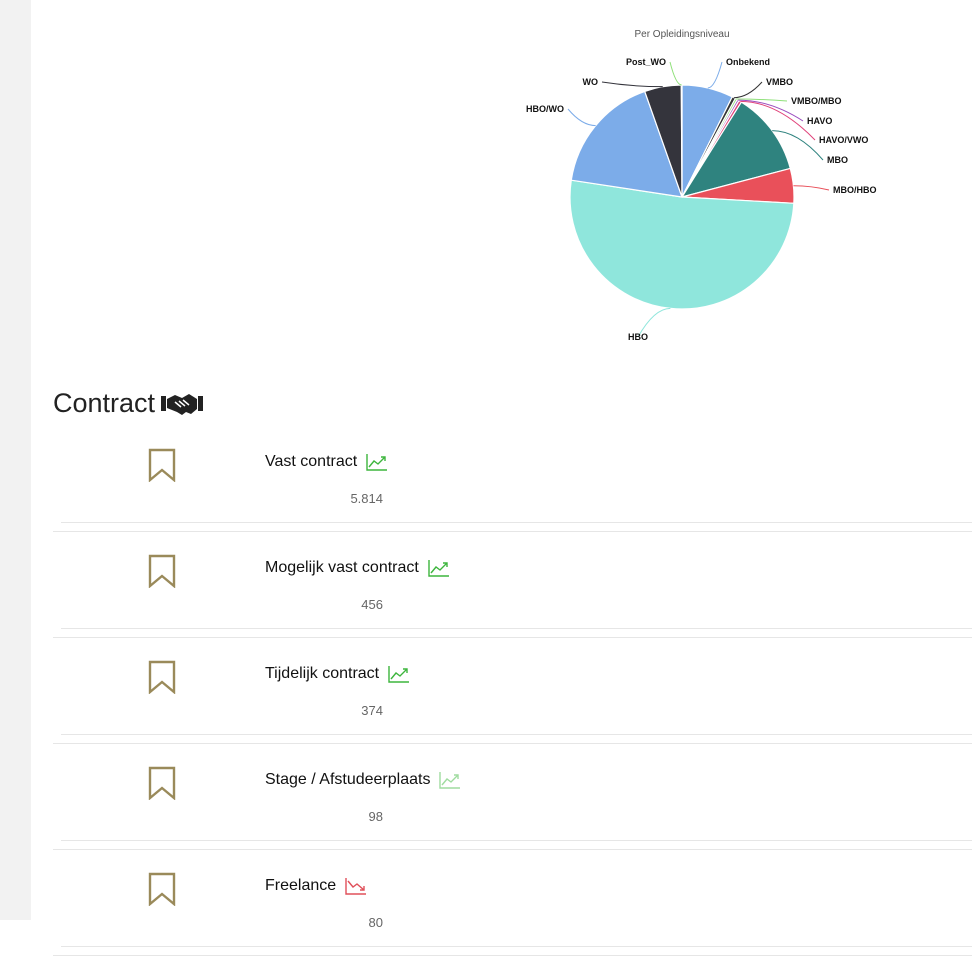 The height and width of the screenshot is (970, 972). I want to click on pie-label: HAVO/VWO, so click(843, 140).